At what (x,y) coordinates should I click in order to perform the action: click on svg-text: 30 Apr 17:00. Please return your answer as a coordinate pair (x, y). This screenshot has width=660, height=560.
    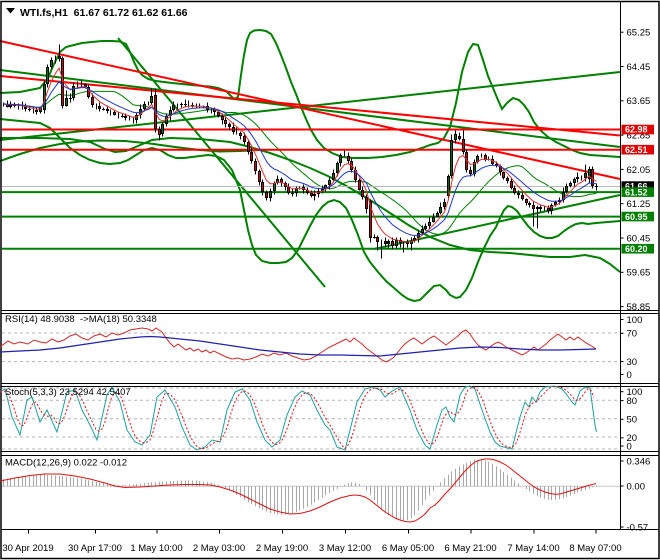
    Looking at the image, I should click on (95, 548).